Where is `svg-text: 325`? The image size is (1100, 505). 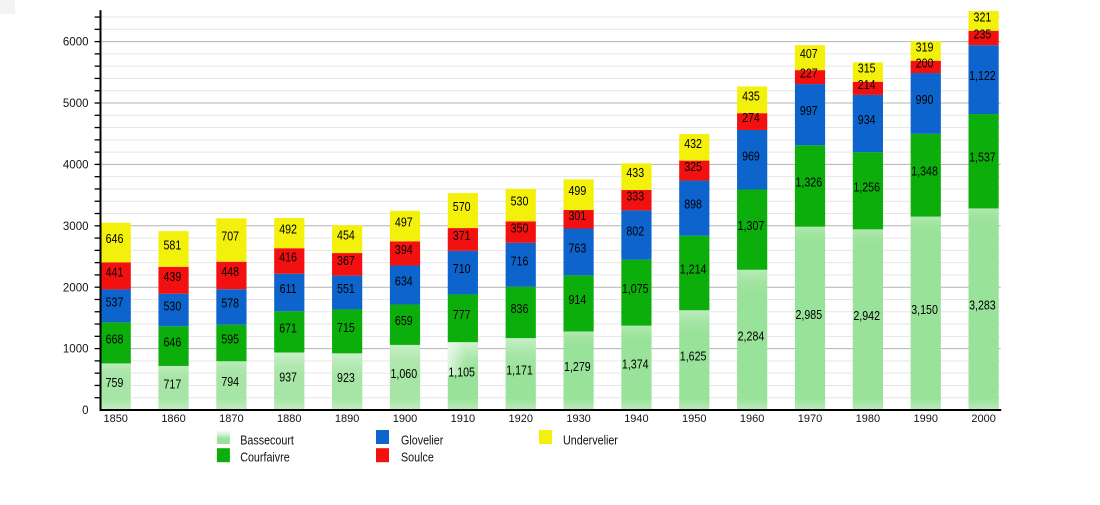
svg-text: 325 is located at coordinates (693, 166).